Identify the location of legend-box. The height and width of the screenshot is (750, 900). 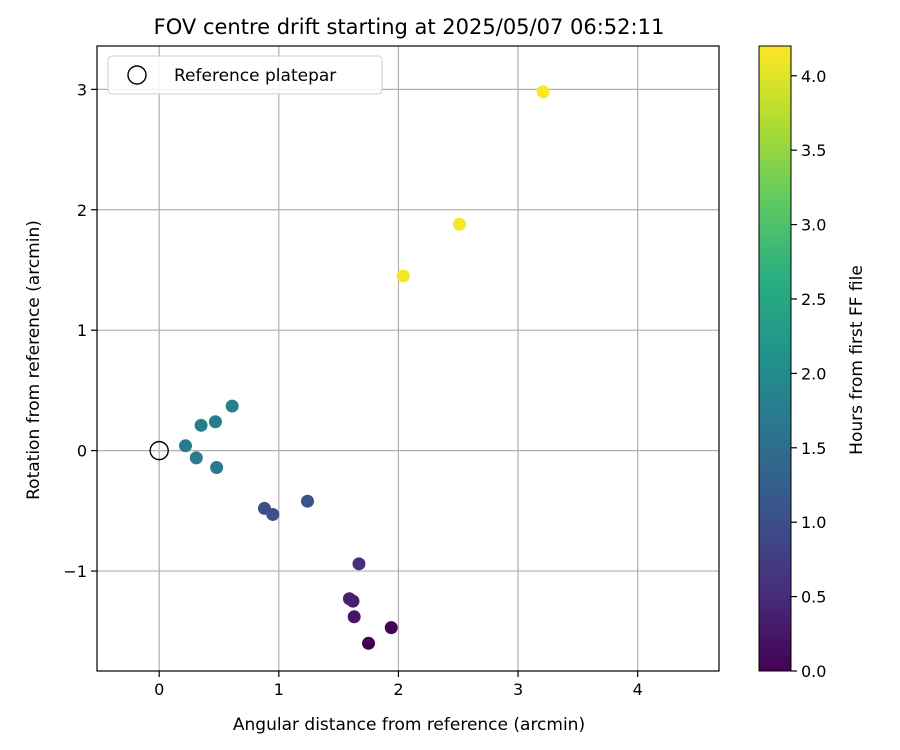
(245, 75).